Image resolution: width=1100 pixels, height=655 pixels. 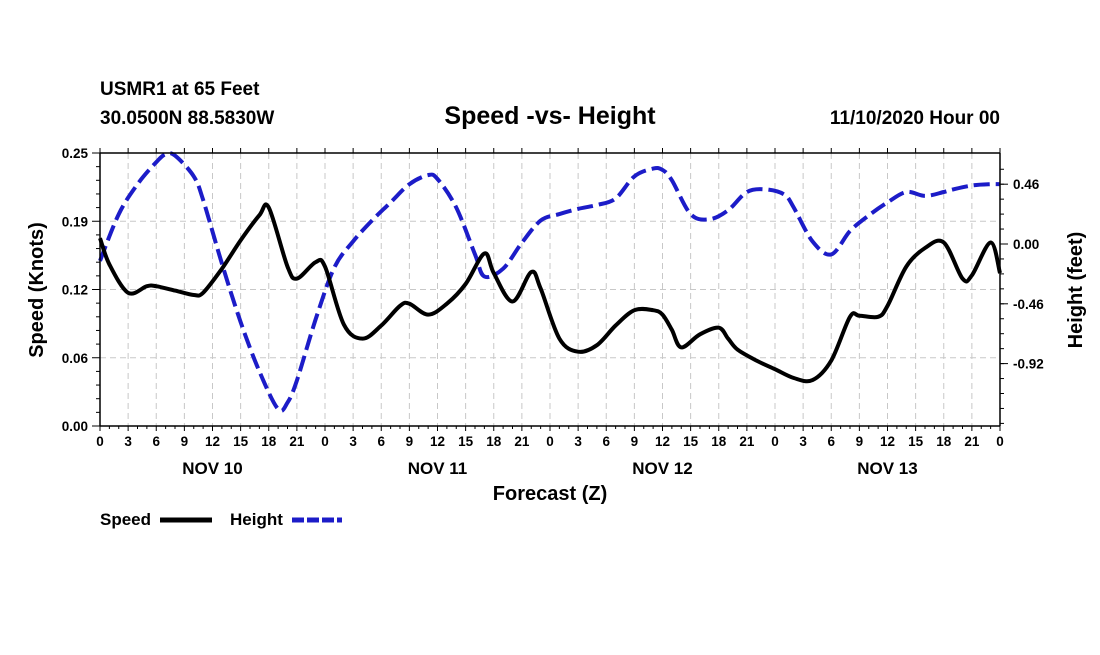 What do you see at coordinates (438, 468) in the screenshot?
I see `x-day-label: NOV 11` at bounding box center [438, 468].